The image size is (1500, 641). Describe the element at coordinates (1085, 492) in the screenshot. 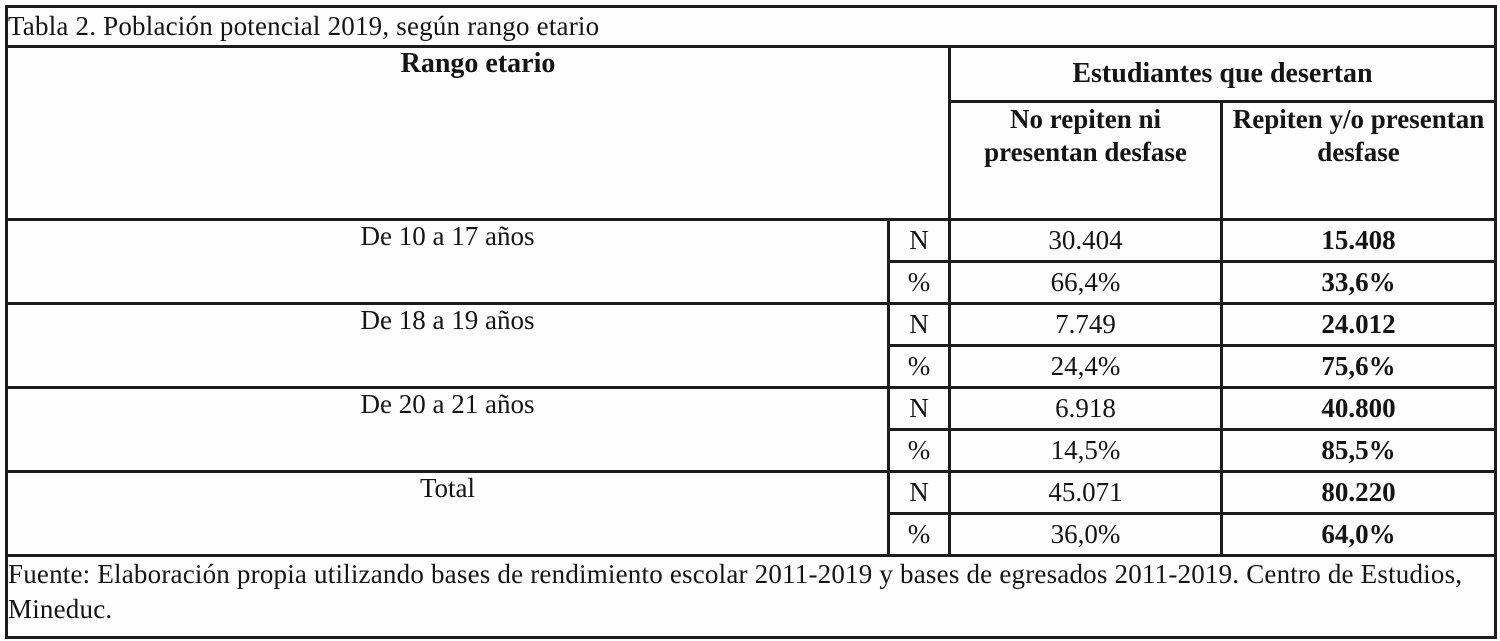

I see `value-n-no-repiten: 45.071` at that location.